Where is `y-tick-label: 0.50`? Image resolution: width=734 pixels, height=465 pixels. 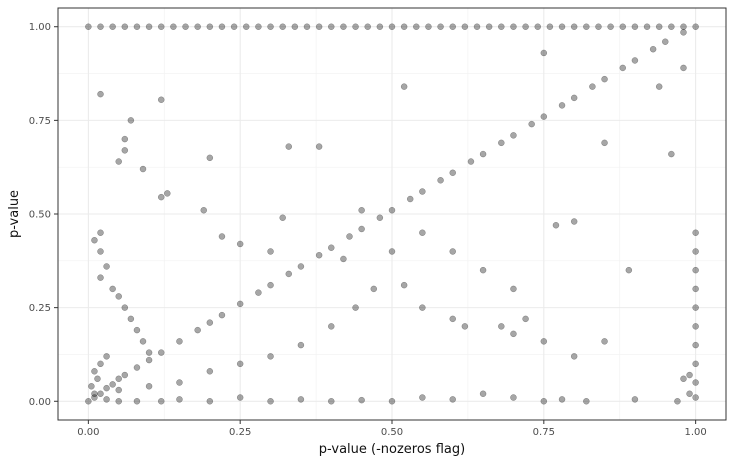 y-tick-label: 0.50 is located at coordinates (40, 215).